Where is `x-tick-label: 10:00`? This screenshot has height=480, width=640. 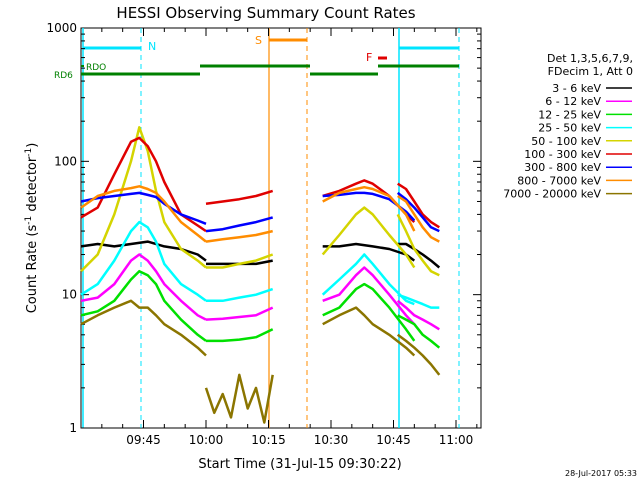
x-tick-label: 10:00 is located at coordinates (206, 440).